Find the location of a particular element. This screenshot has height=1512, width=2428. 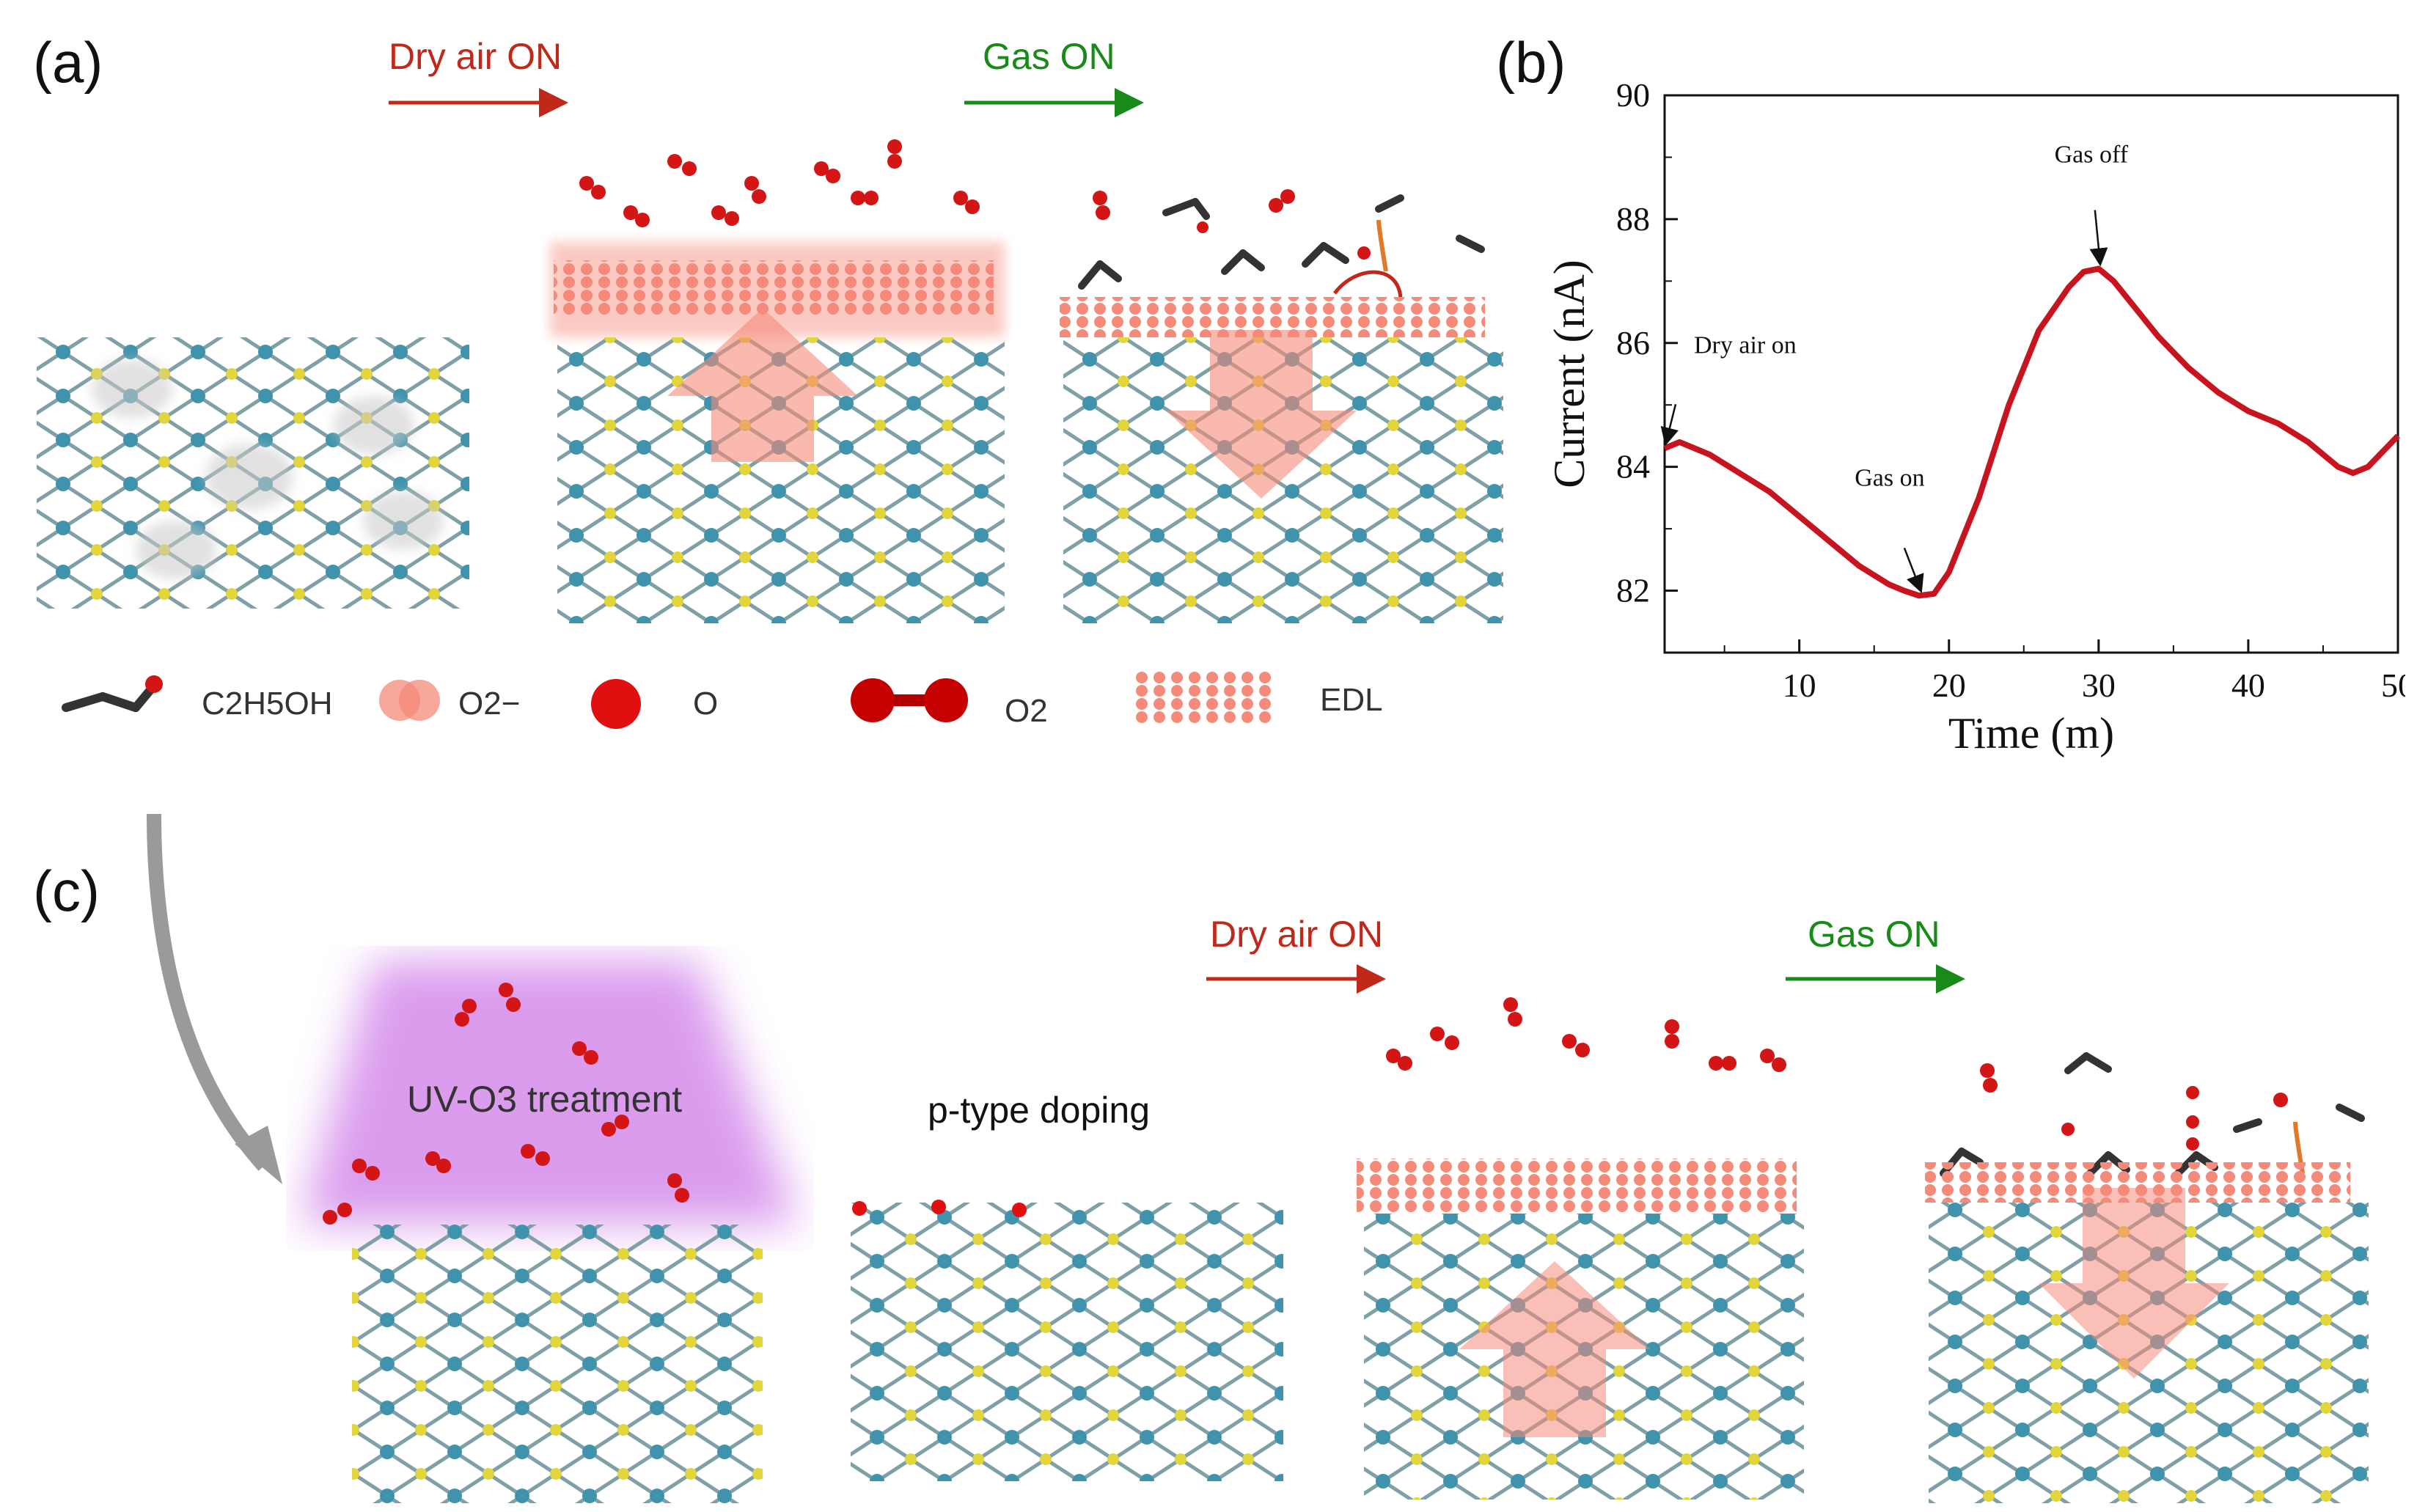

panel-a-dry-air-label: Dry air ON is located at coordinates (475, 56).